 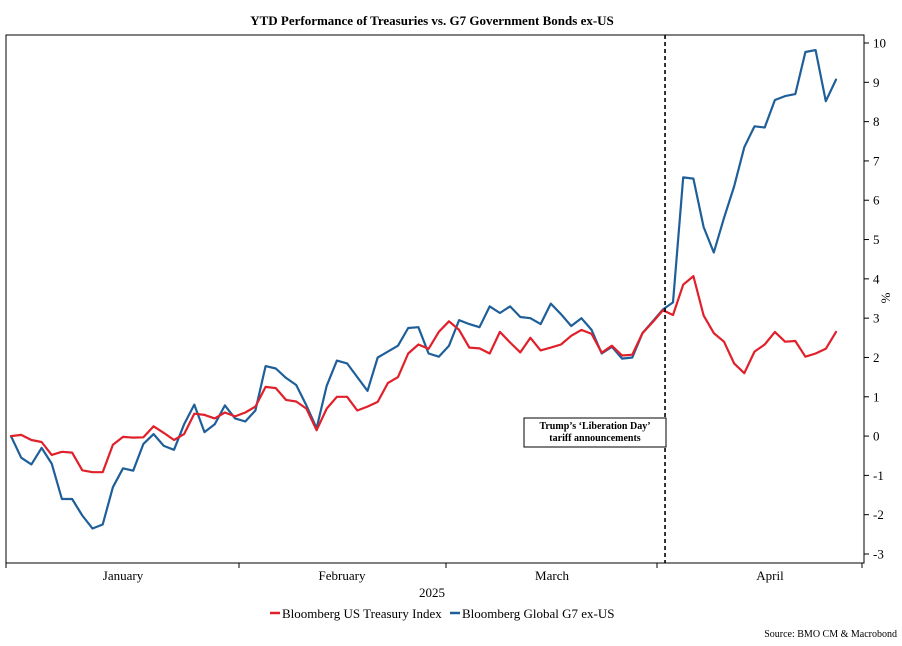 I want to click on y-axis: -3 -2 -1 0 1 2 3 4 5 6 7 8 9 10, so click(x=875, y=299).